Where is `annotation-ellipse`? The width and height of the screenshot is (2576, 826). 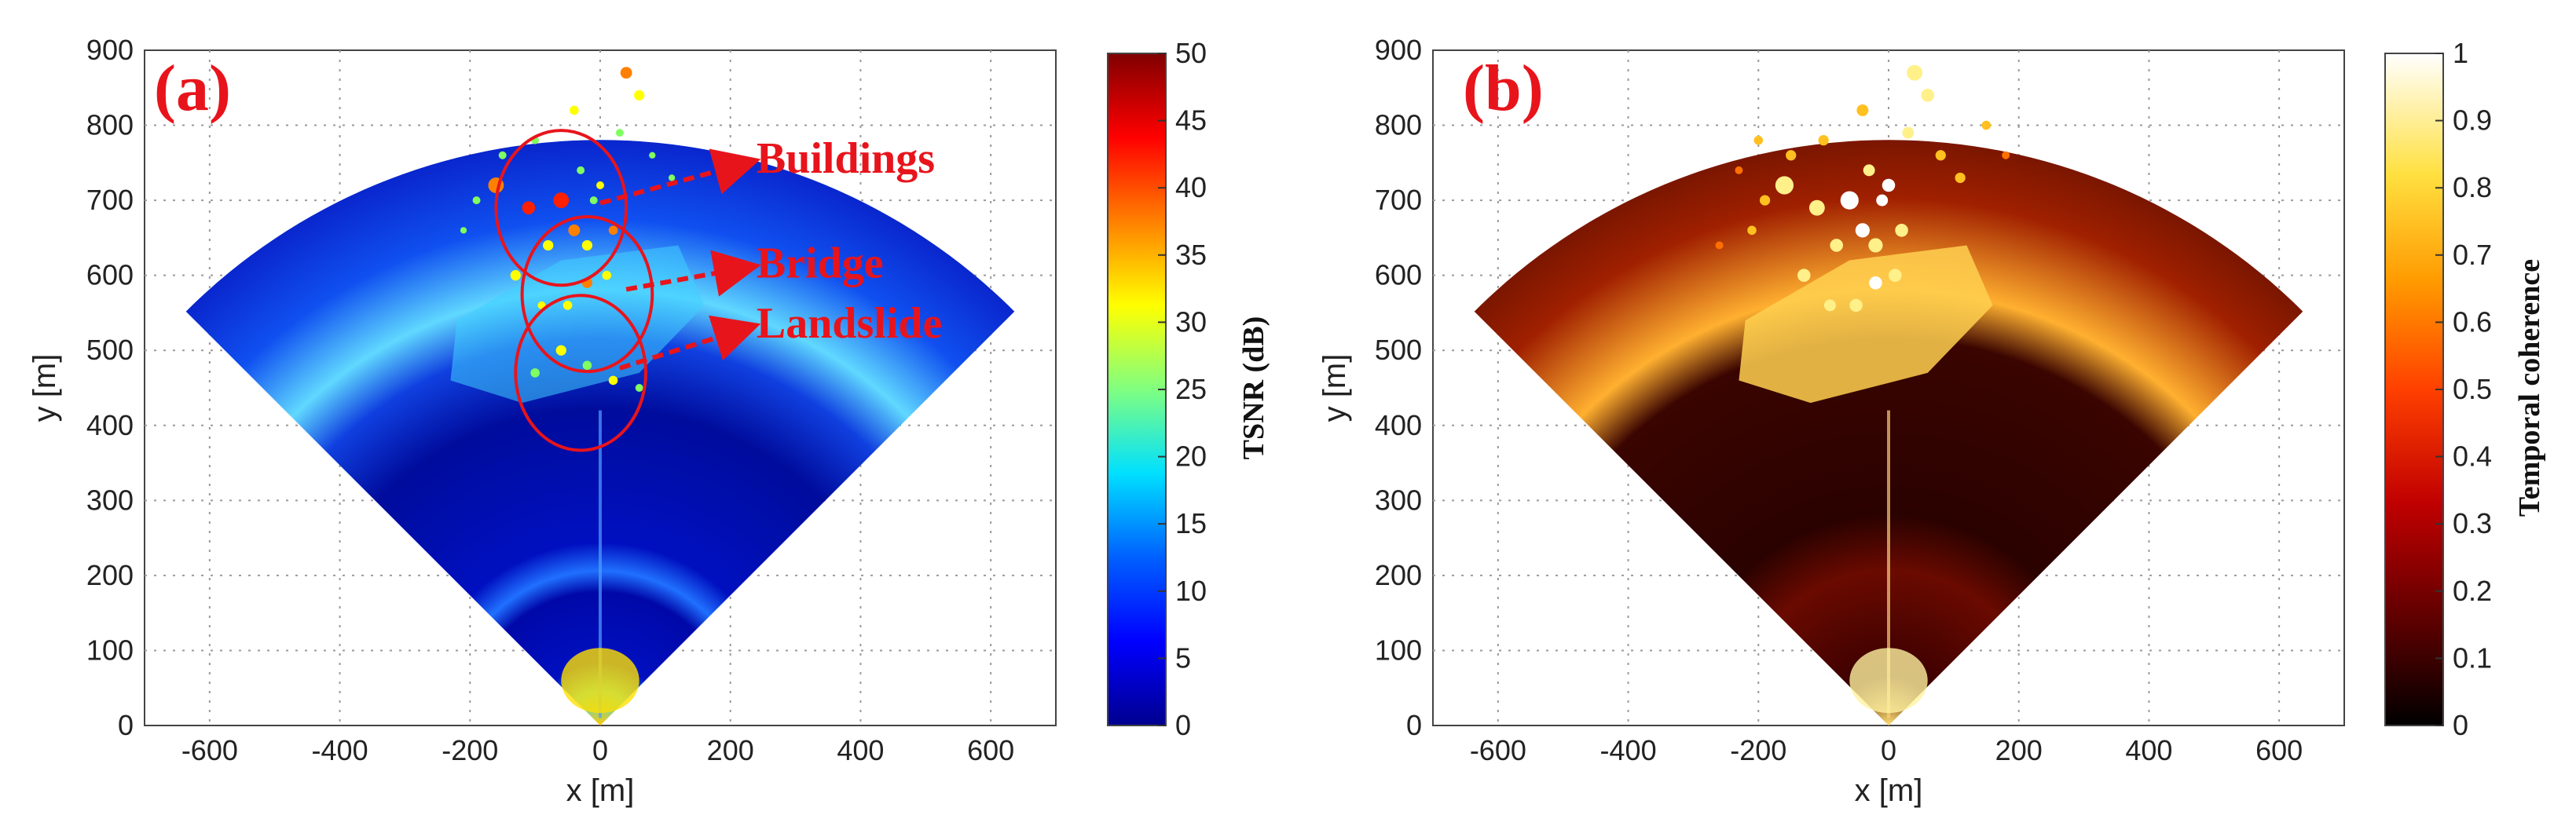 annotation-ellipse is located at coordinates (581, 373).